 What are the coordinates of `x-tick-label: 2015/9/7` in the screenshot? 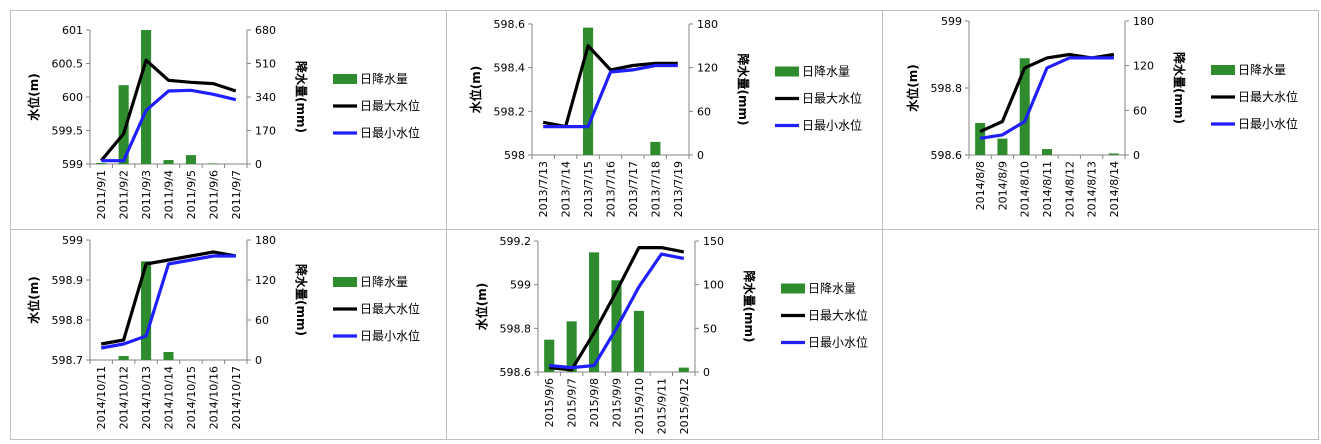 It's located at (572, 402).